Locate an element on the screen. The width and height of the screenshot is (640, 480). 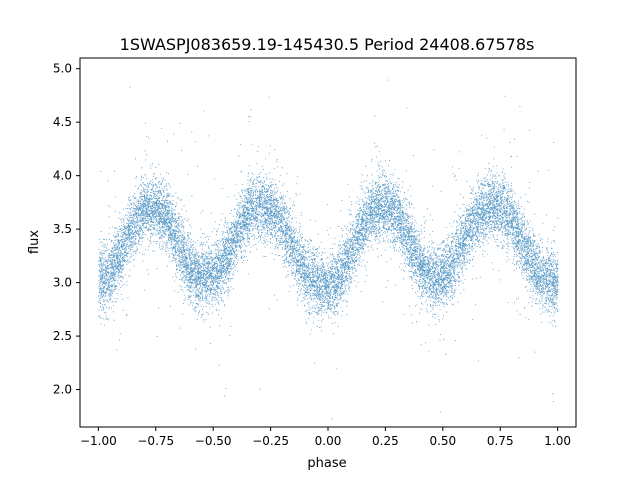
x-tick-label: 0.75 is located at coordinates (500, 441).